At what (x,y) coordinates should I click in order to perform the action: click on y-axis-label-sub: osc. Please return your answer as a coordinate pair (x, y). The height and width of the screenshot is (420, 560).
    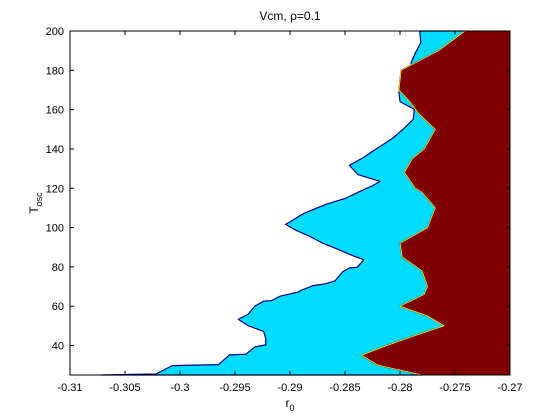
    Looking at the image, I should click on (39, 199).